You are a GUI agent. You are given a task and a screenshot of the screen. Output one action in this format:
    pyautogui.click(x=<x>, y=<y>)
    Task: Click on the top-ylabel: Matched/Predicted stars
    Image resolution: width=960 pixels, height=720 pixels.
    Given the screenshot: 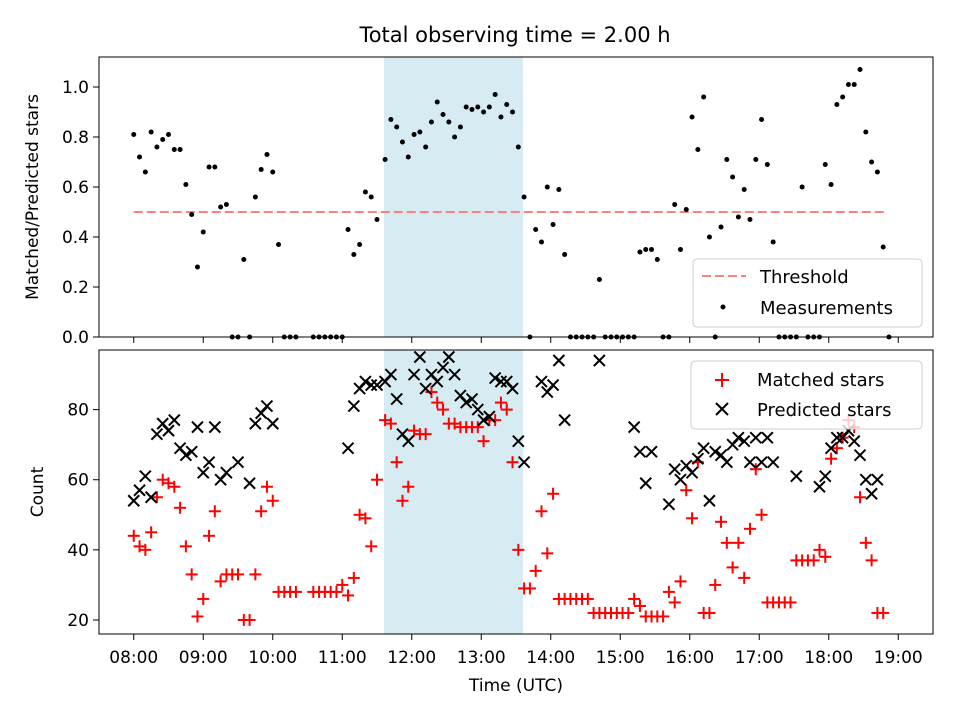 What is the action you would take?
    pyautogui.click(x=33, y=197)
    